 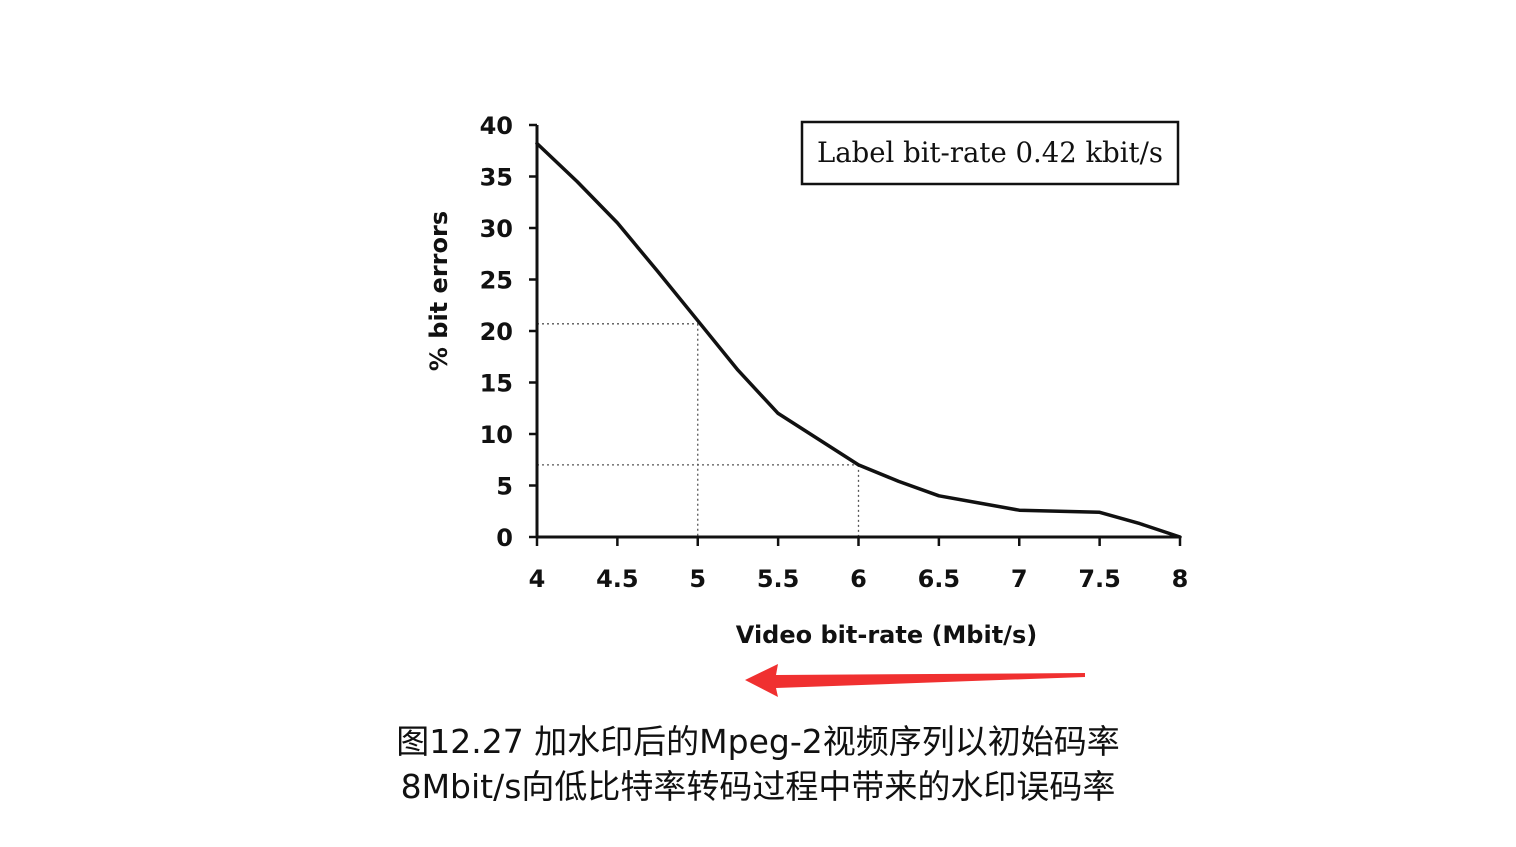 I want to click on y-tick-label: 15, so click(x=496, y=384).